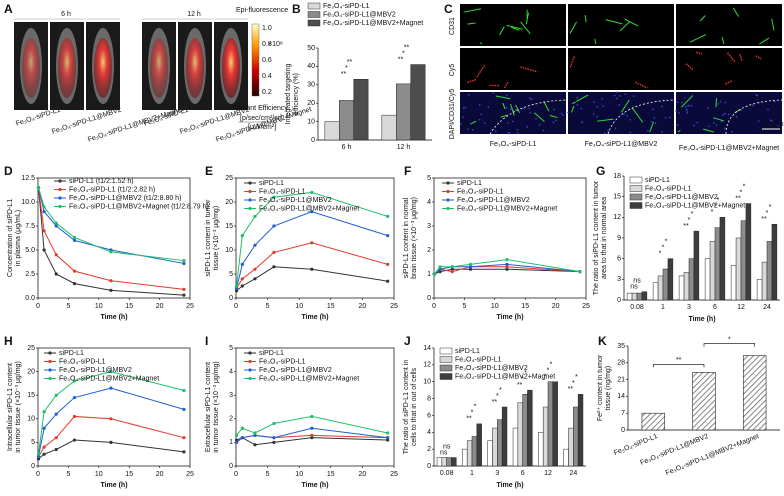  What do you see at coordinates (288, 94) in the screenshot?
I see `y-axis-label: Integrated targeting` at bounding box center [288, 94].